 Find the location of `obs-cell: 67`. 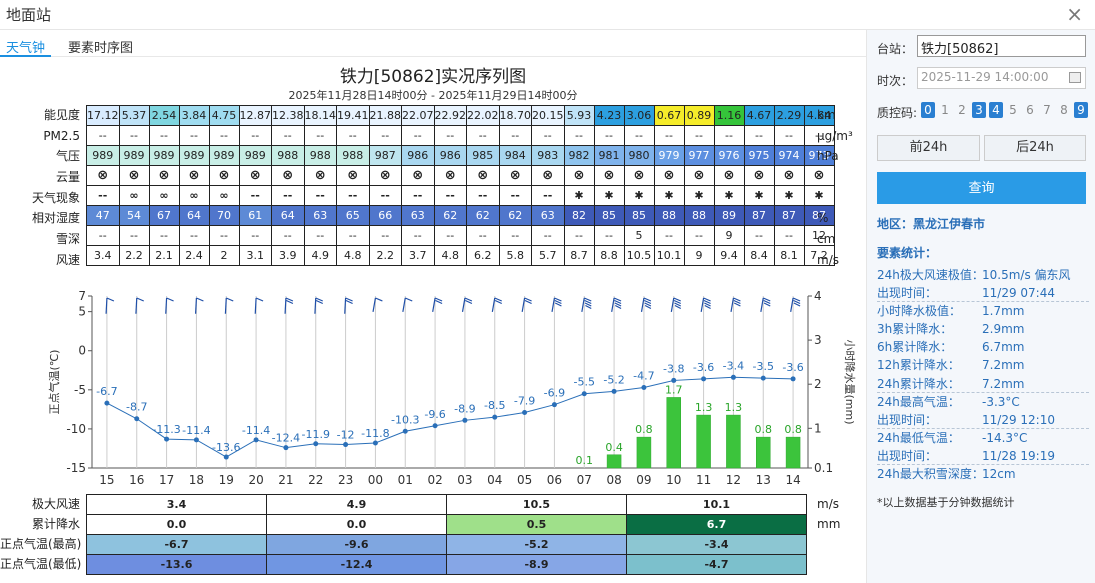

obs-cell: 67 is located at coordinates (164, 215).